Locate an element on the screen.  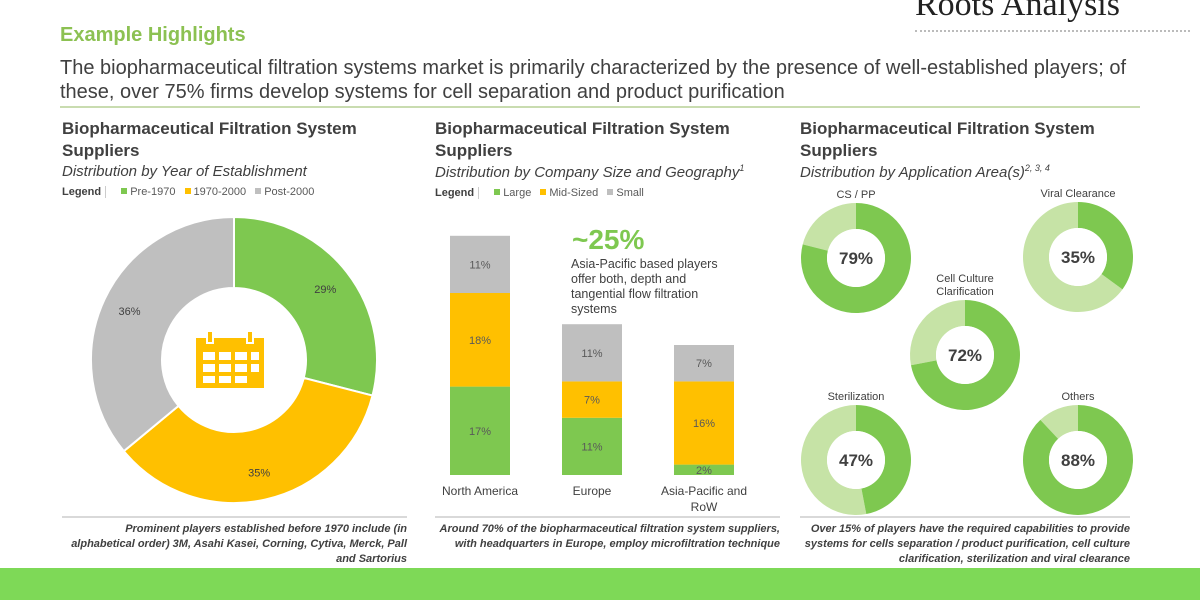
callout-value: ~25% is located at coordinates (608, 239).